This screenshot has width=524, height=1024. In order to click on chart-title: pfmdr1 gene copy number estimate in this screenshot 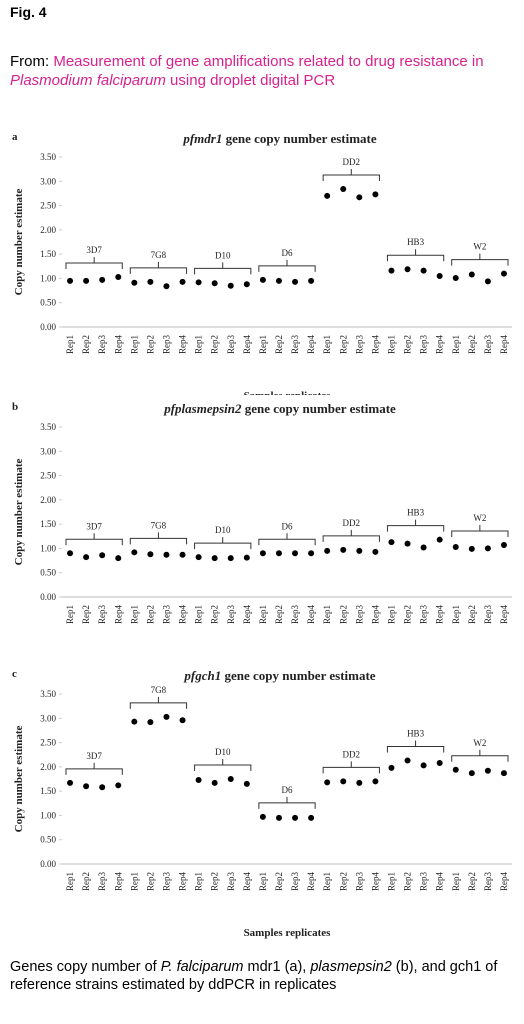, I will do `click(279, 138)`.